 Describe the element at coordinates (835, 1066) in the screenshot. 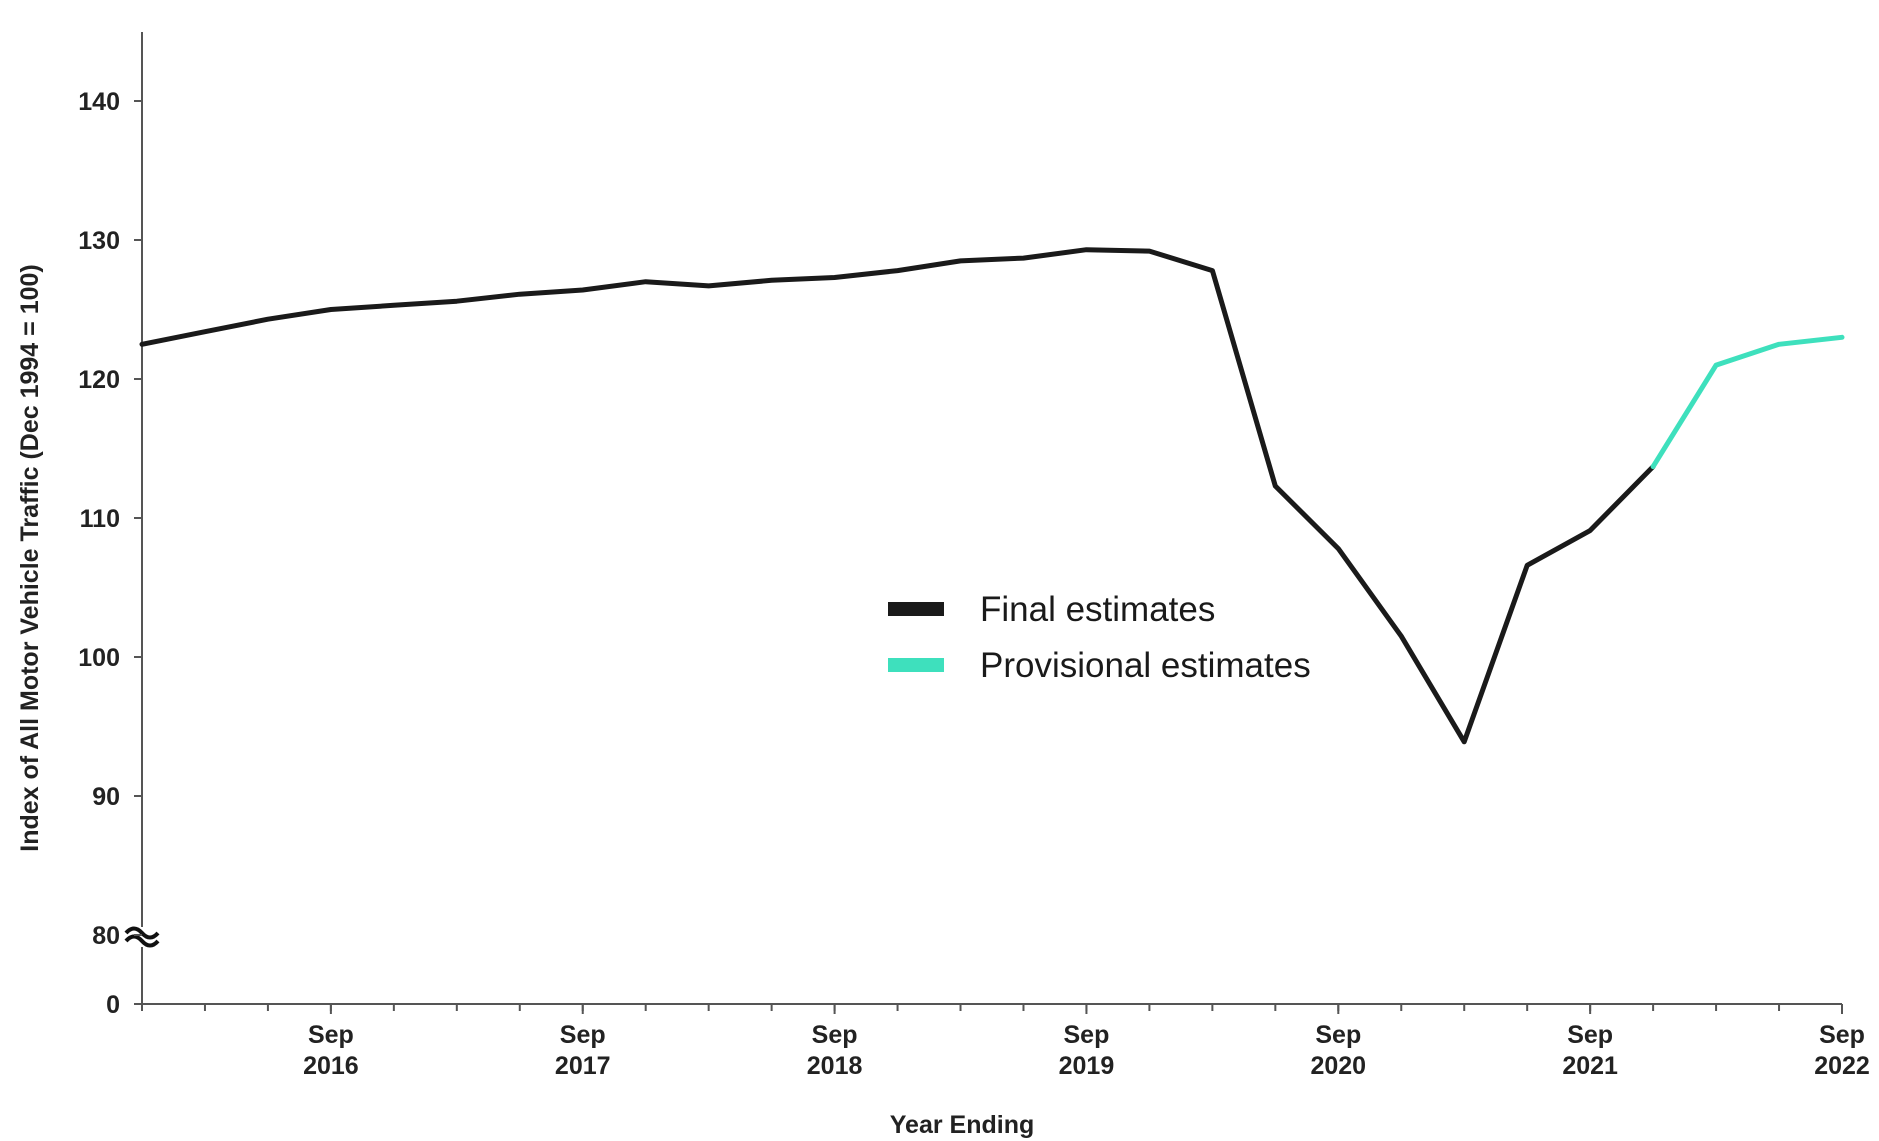

I see `x-tick-label-year: 2018` at that location.